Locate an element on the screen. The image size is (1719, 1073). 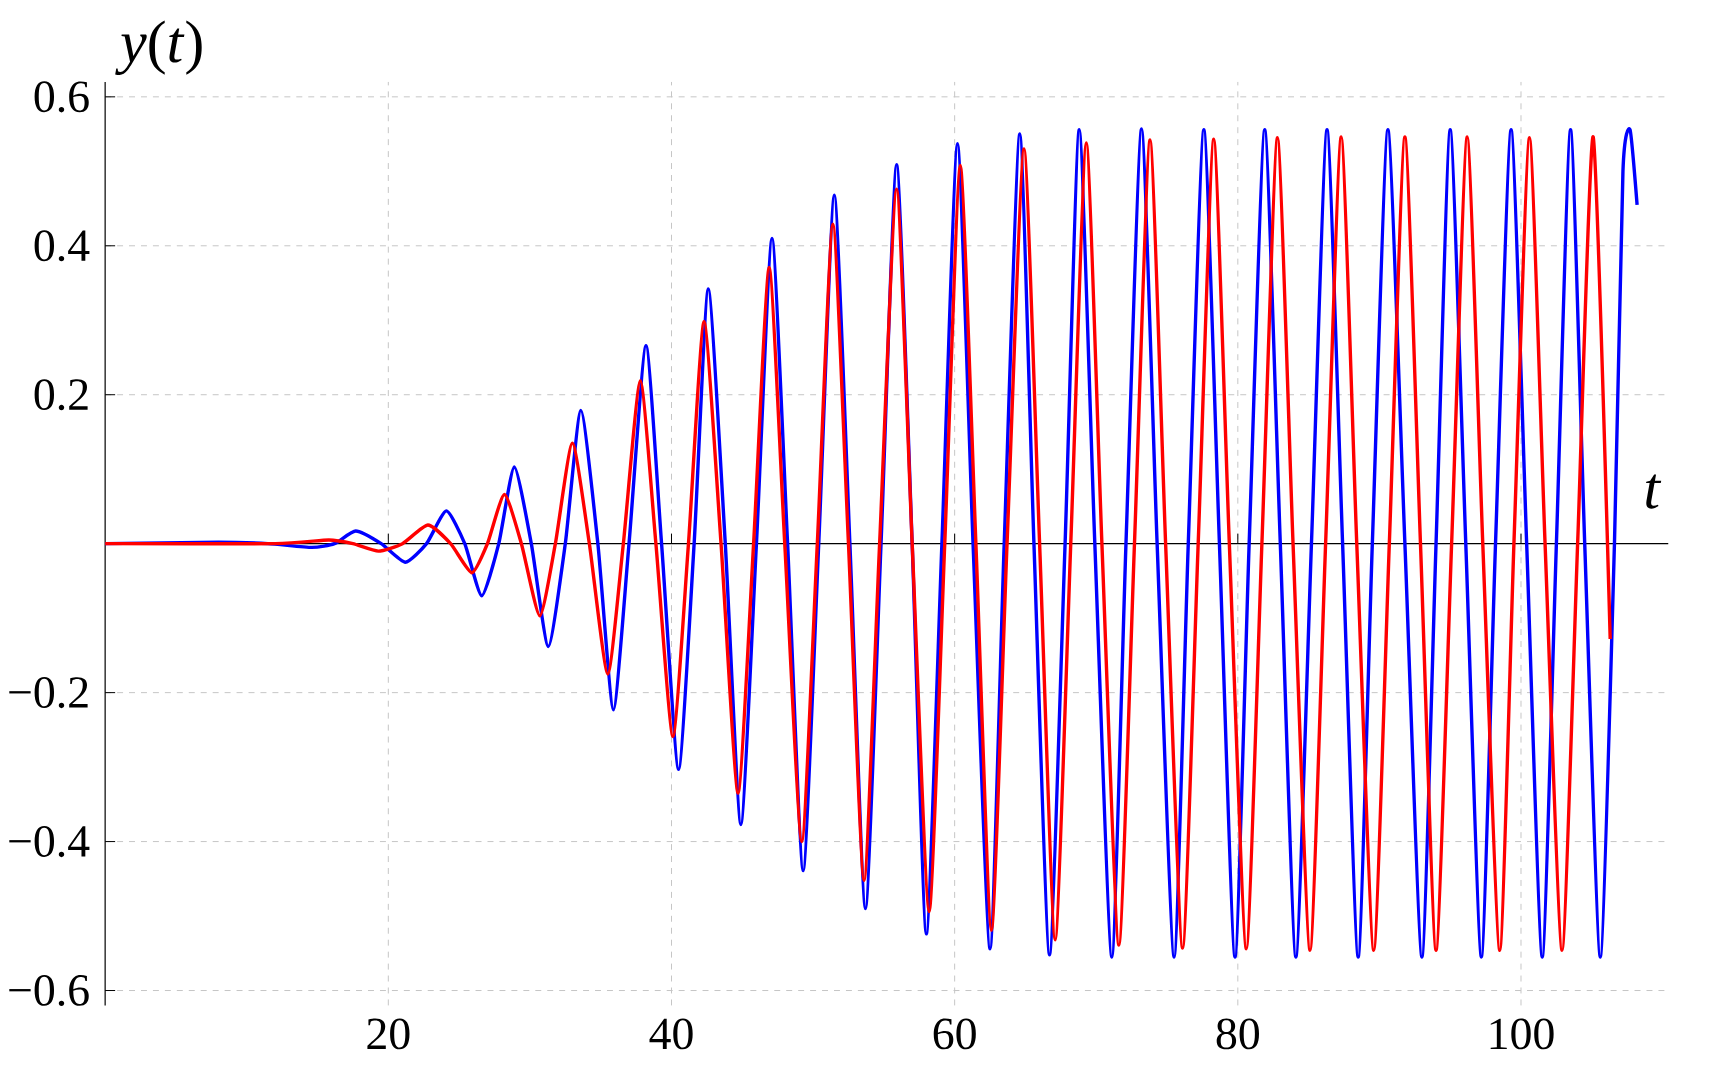
y-tick-label: −0.4 is located at coordinates (49, 841).